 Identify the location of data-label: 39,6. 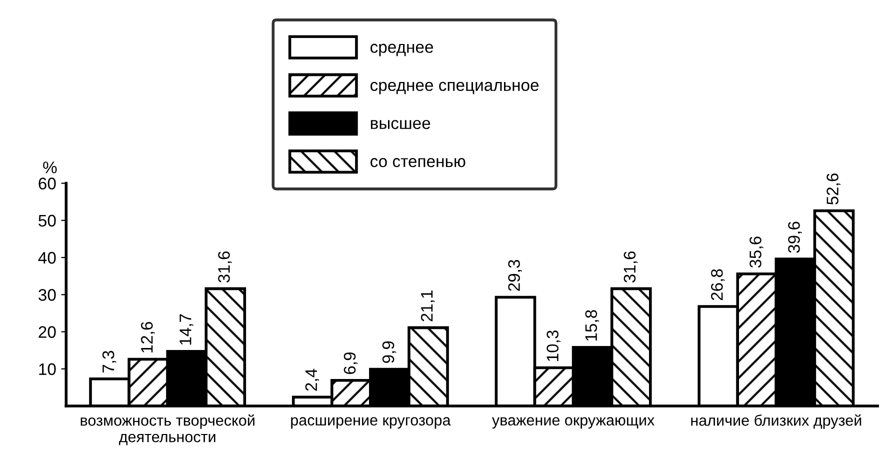
(795, 237).